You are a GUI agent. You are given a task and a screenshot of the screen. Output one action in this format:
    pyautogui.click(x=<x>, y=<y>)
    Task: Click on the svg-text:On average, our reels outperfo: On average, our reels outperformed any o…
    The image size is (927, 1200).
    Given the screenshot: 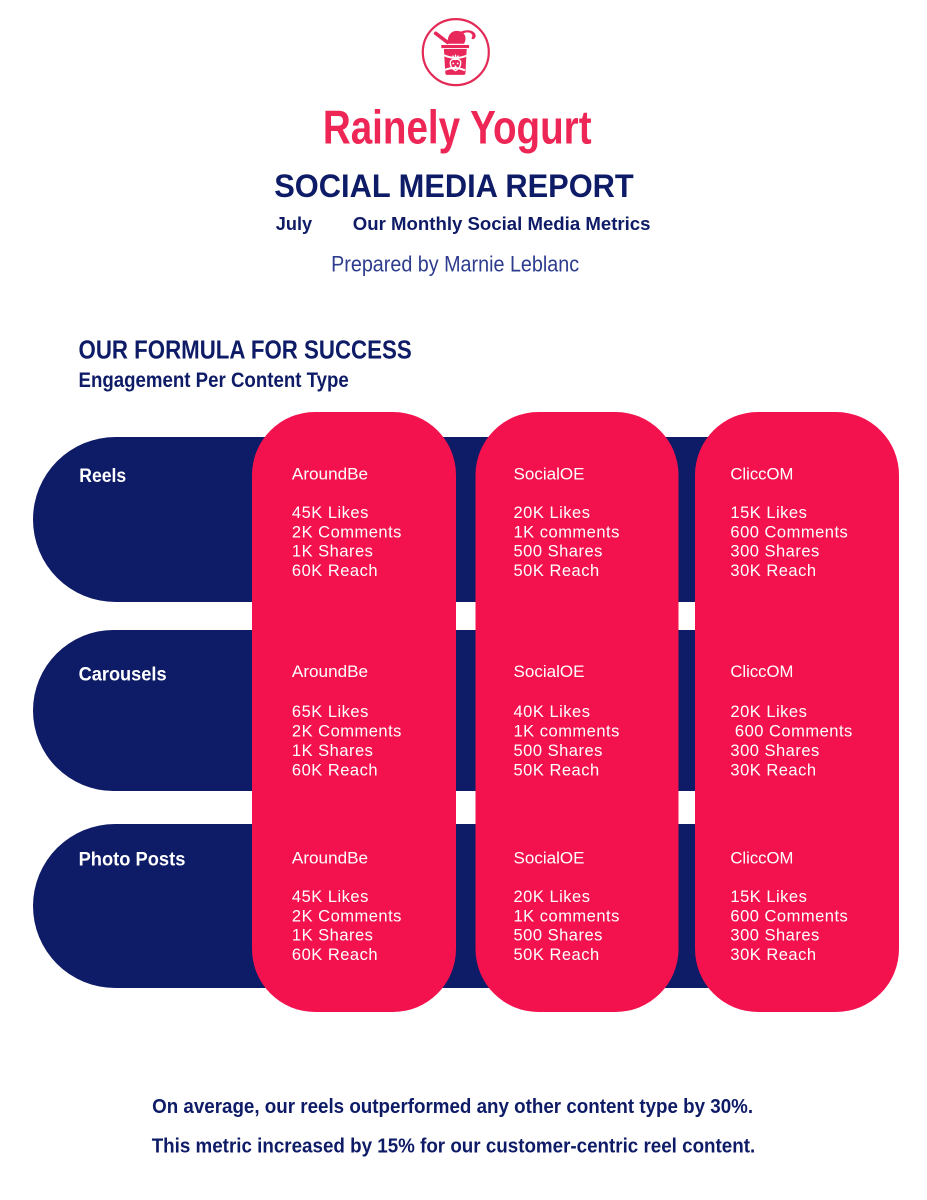 What is the action you would take?
    pyautogui.click(x=452, y=1107)
    